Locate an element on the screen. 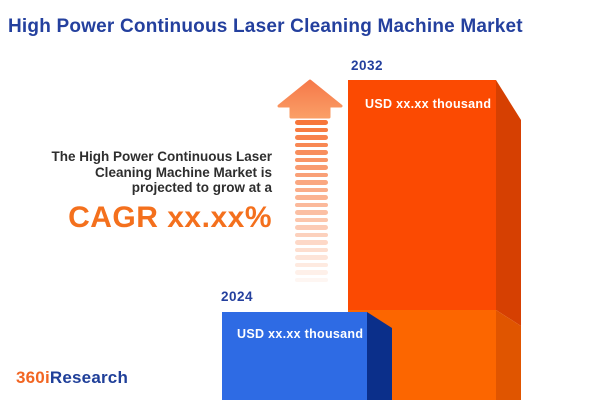 This screenshot has width=600, height=400. logo-part-orange: 360i is located at coordinates (33, 377).